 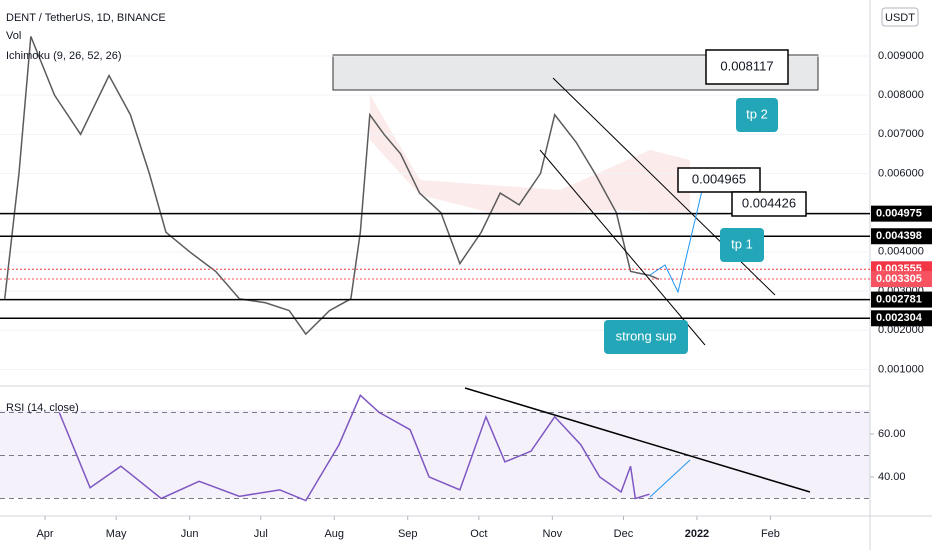 What do you see at coordinates (899, 279) in the screenshot?
I see `price-label: 0.003305` at bounding box center [899, 279].